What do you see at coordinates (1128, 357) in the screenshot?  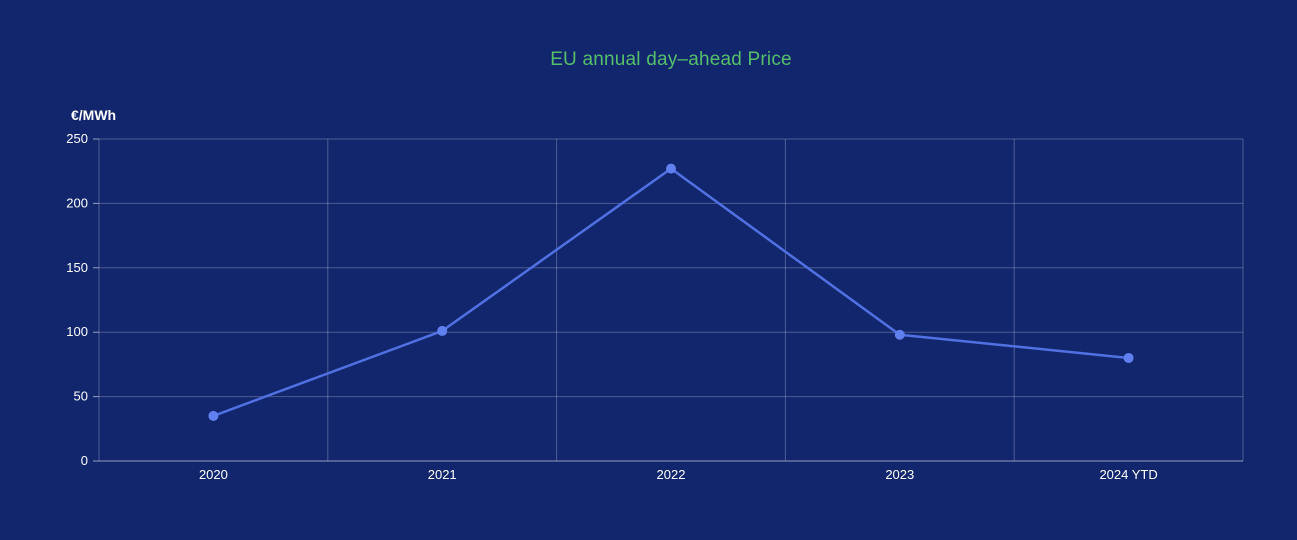 I see `data-point-2024-ytd` at bounding box center [1128, 357].